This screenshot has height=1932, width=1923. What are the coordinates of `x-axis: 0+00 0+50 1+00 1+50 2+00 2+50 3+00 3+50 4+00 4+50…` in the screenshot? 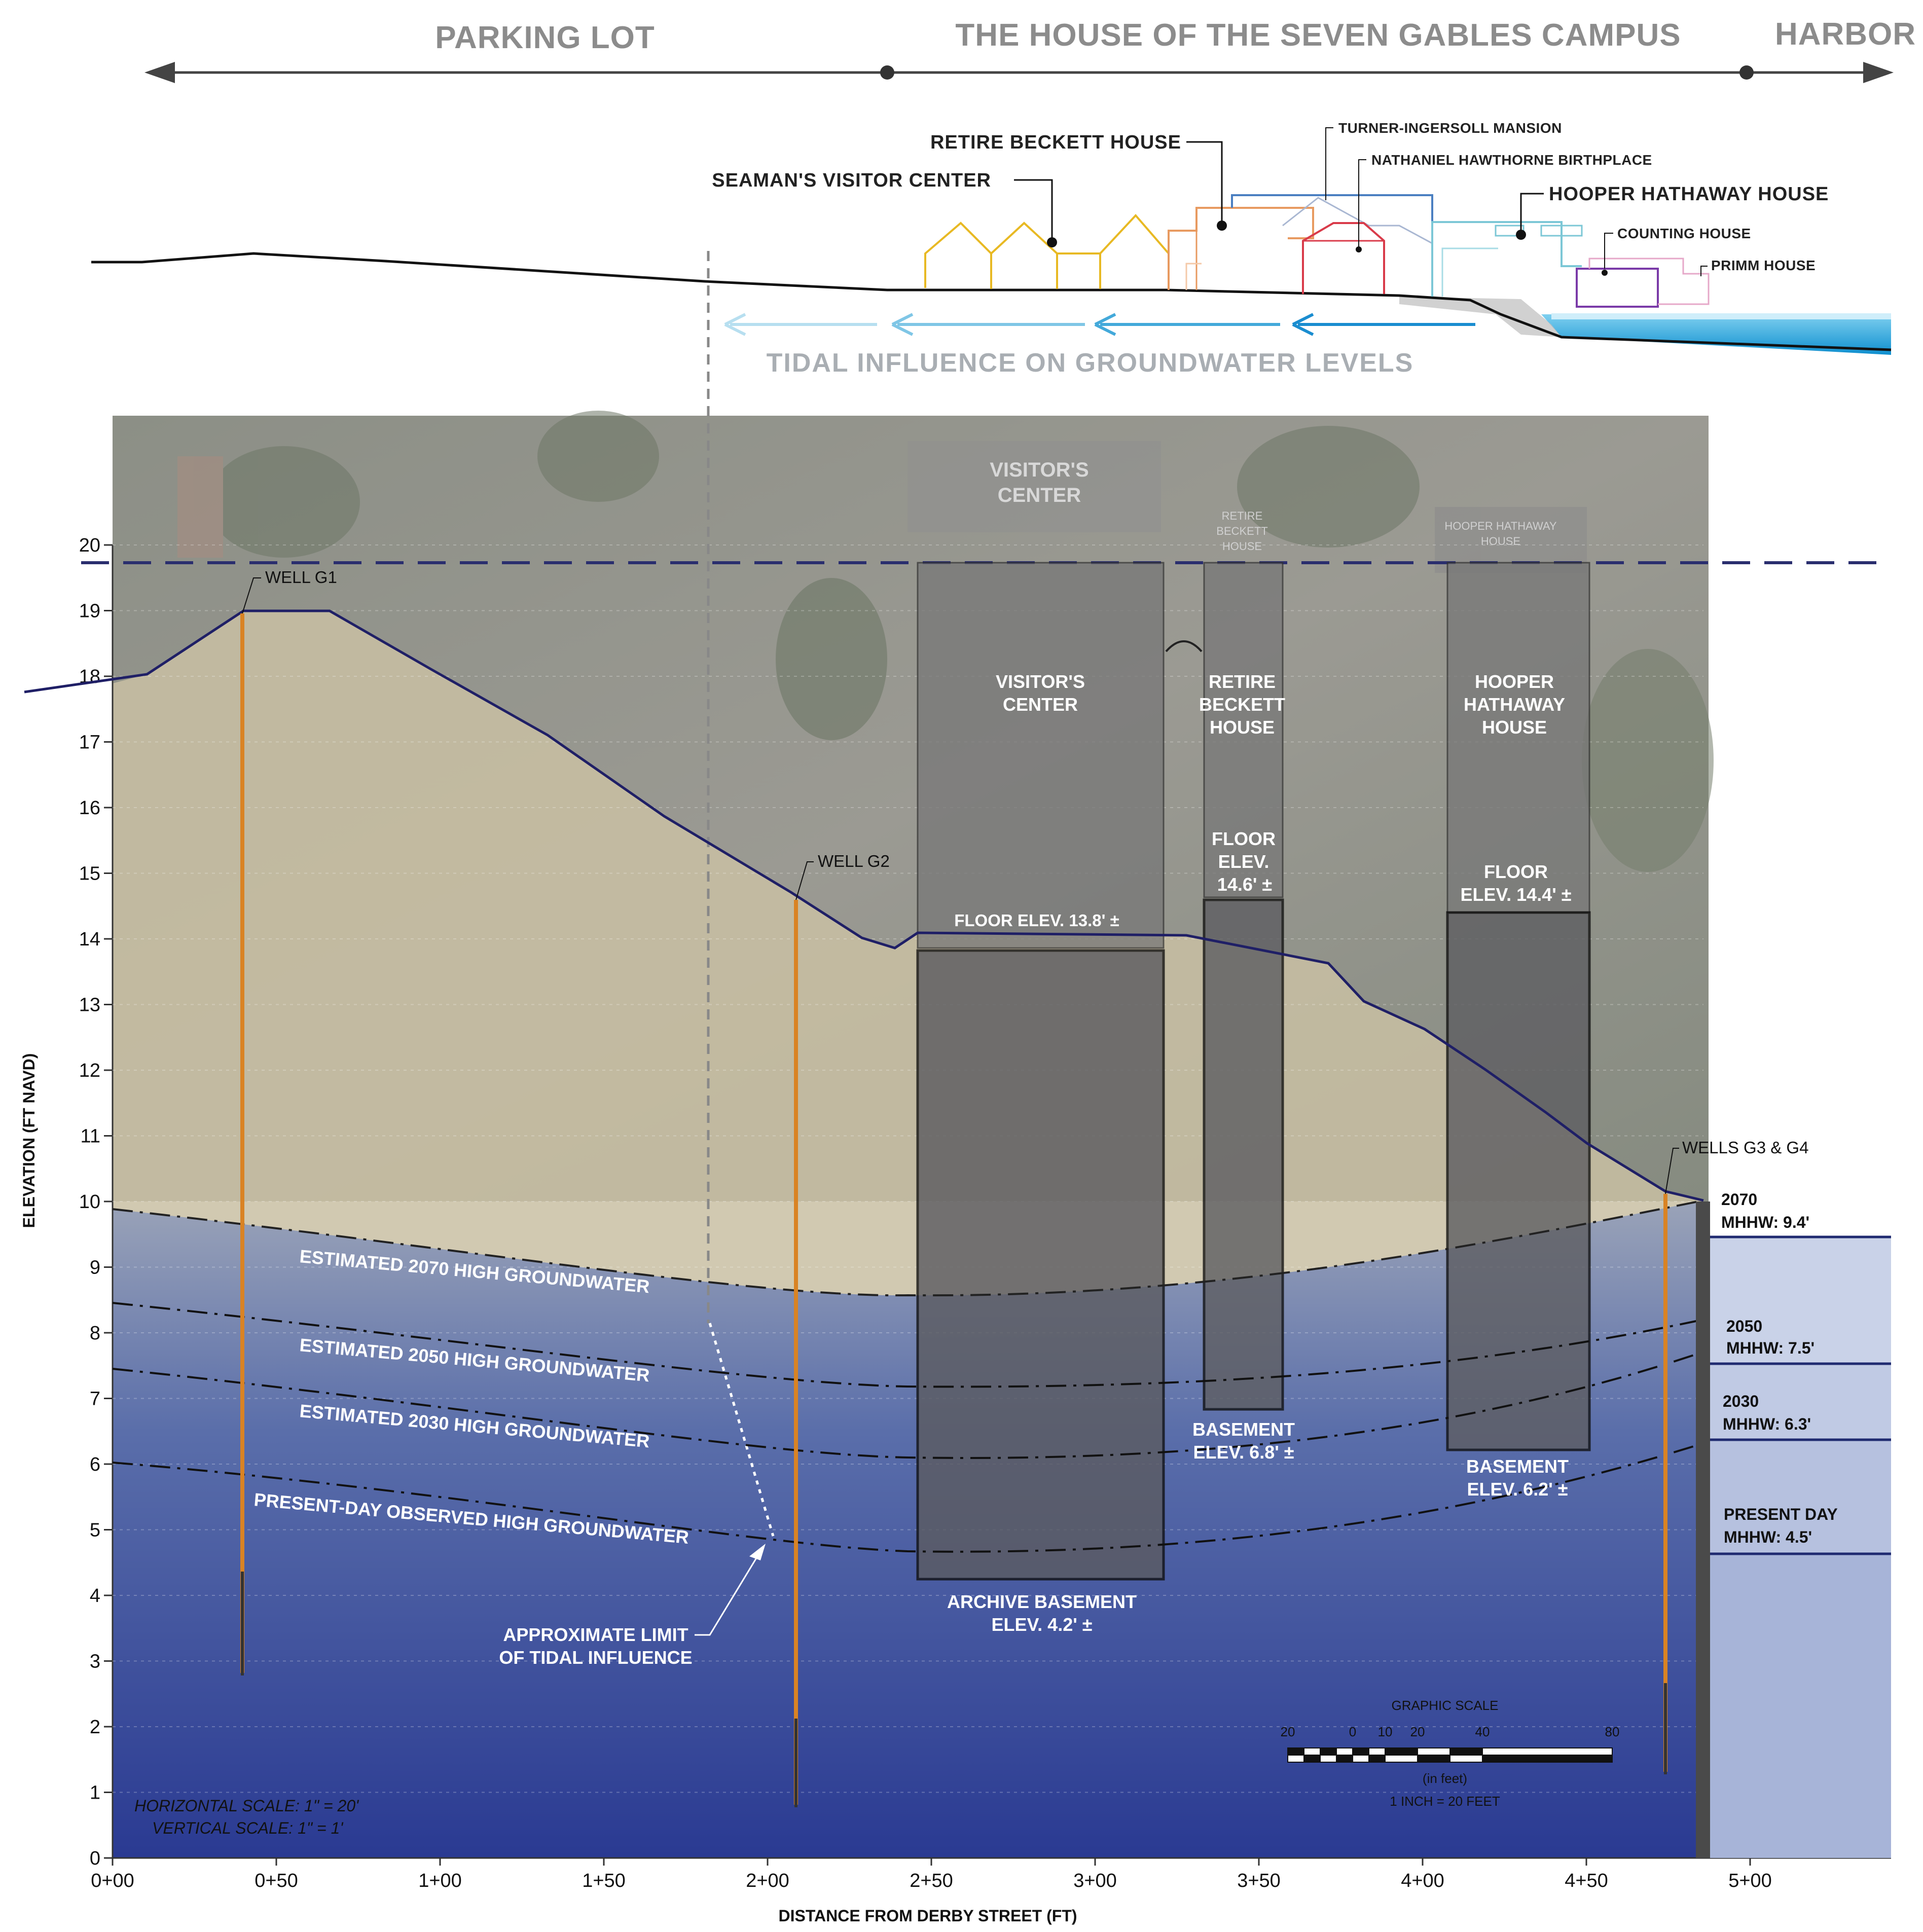 It's located at (991, 1891).